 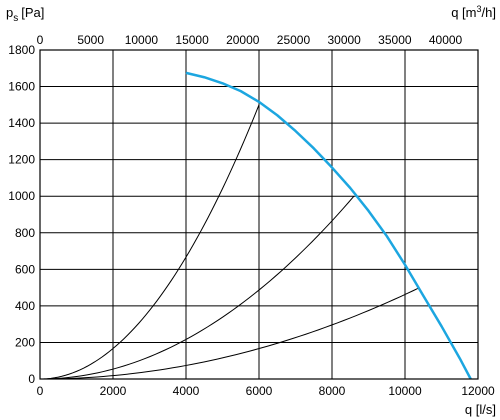 I want to click on x2-axis-ticks: 0 5000 10000 15000 20000 25000 30000 35000 40000, so click(x=250, y=40).